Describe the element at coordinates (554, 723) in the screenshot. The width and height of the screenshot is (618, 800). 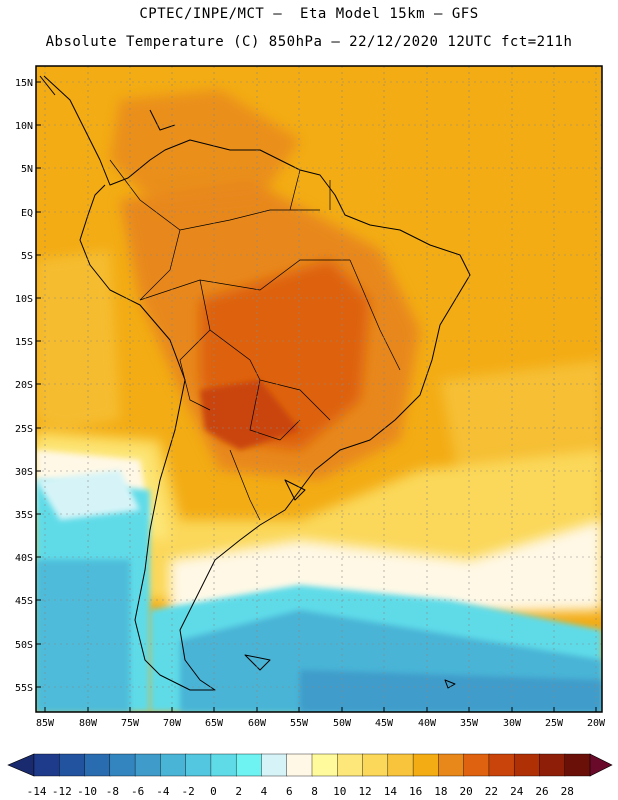
I see `lon-label: 25W` at that location.